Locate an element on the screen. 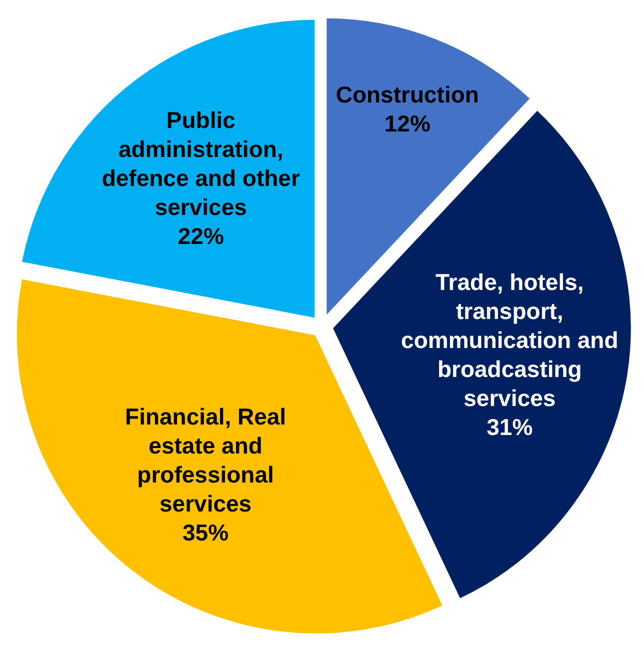  slice-label: Financial, Real estate and professional services is located at coordinates (205, 460).